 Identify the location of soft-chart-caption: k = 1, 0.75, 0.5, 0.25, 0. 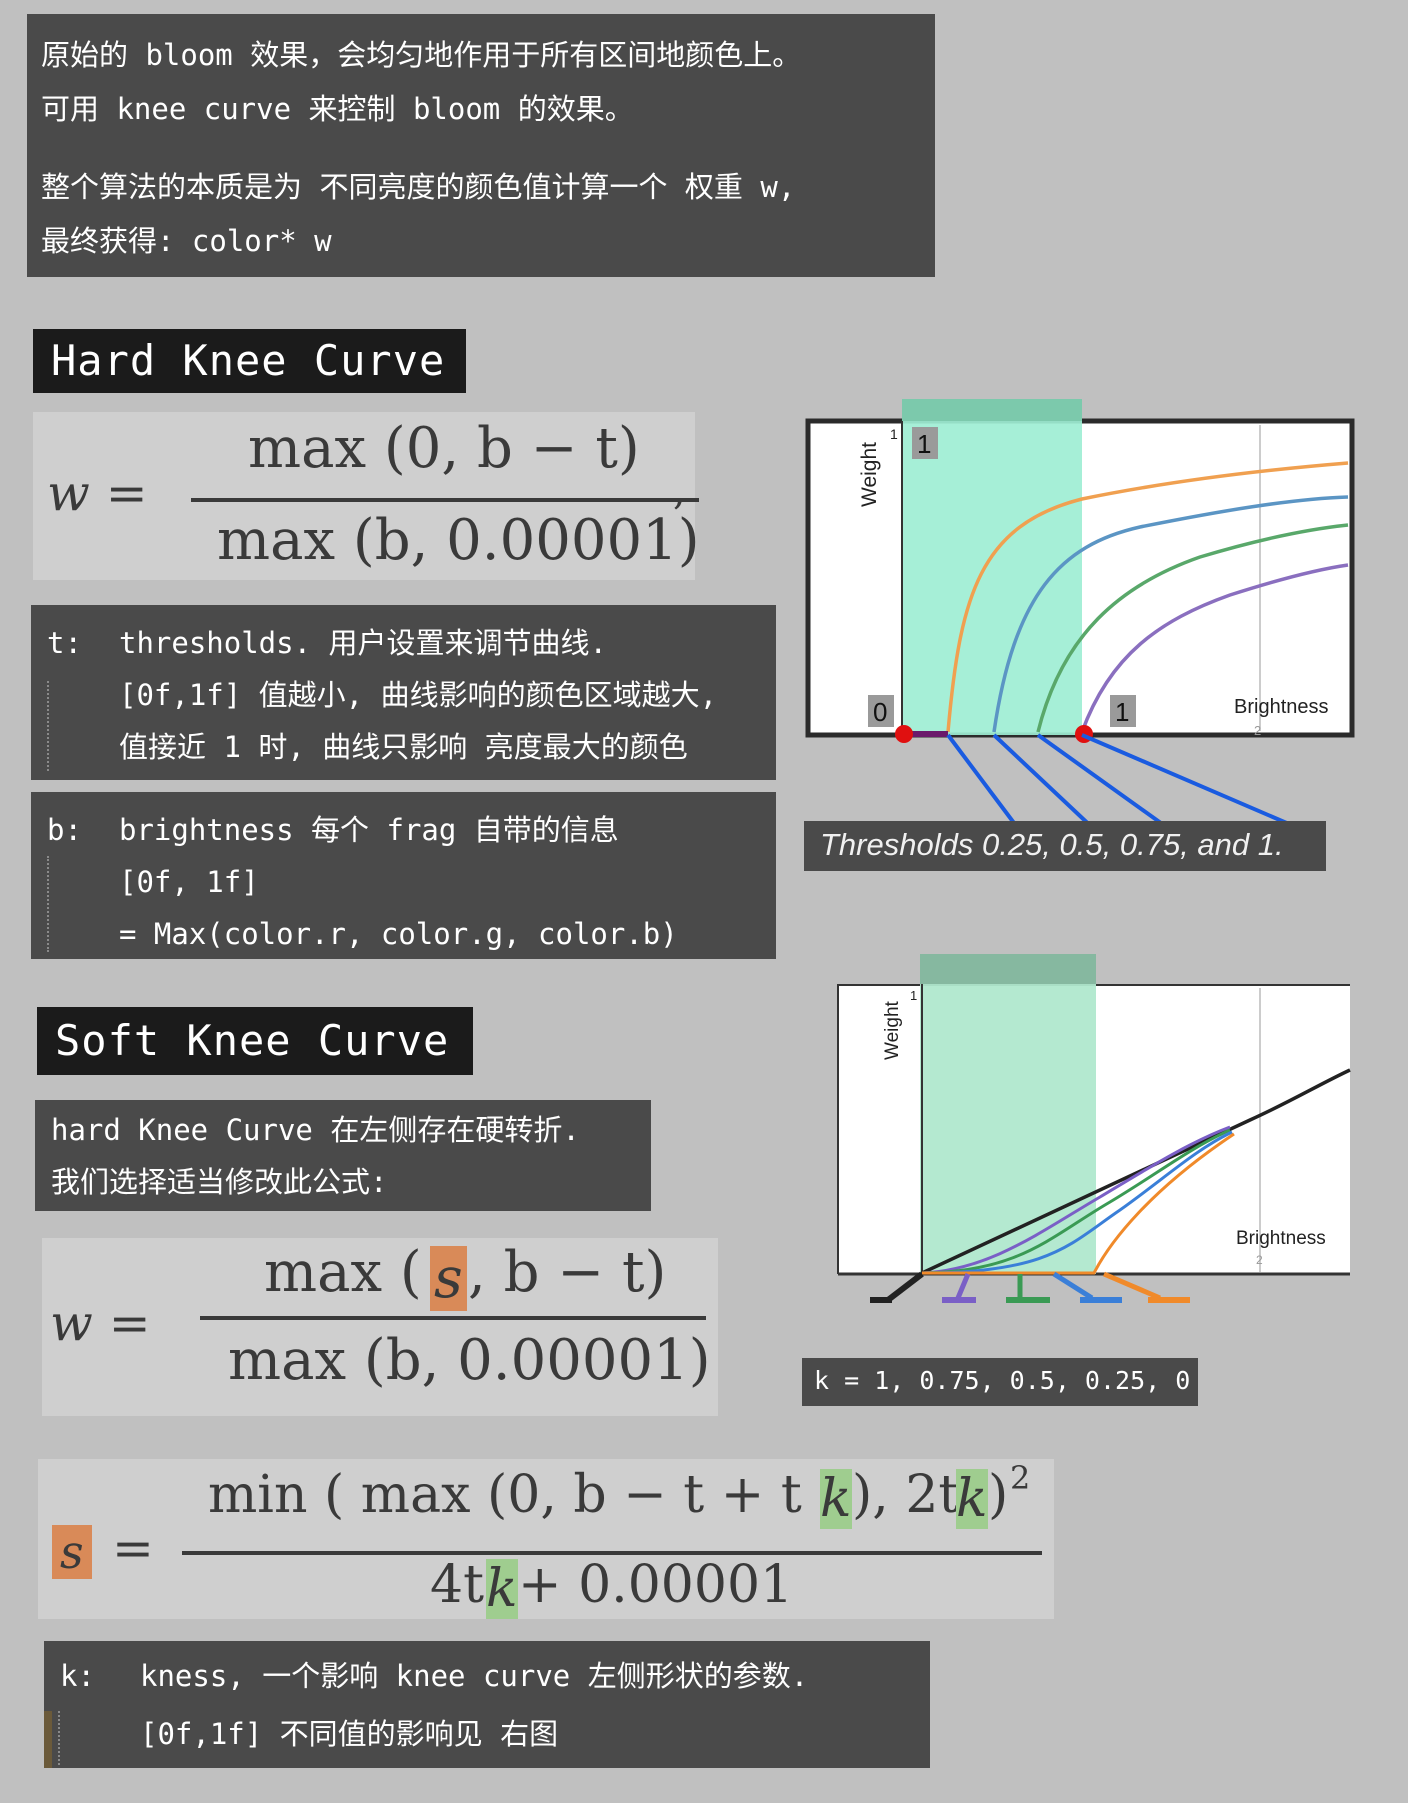
(1002, 1380).